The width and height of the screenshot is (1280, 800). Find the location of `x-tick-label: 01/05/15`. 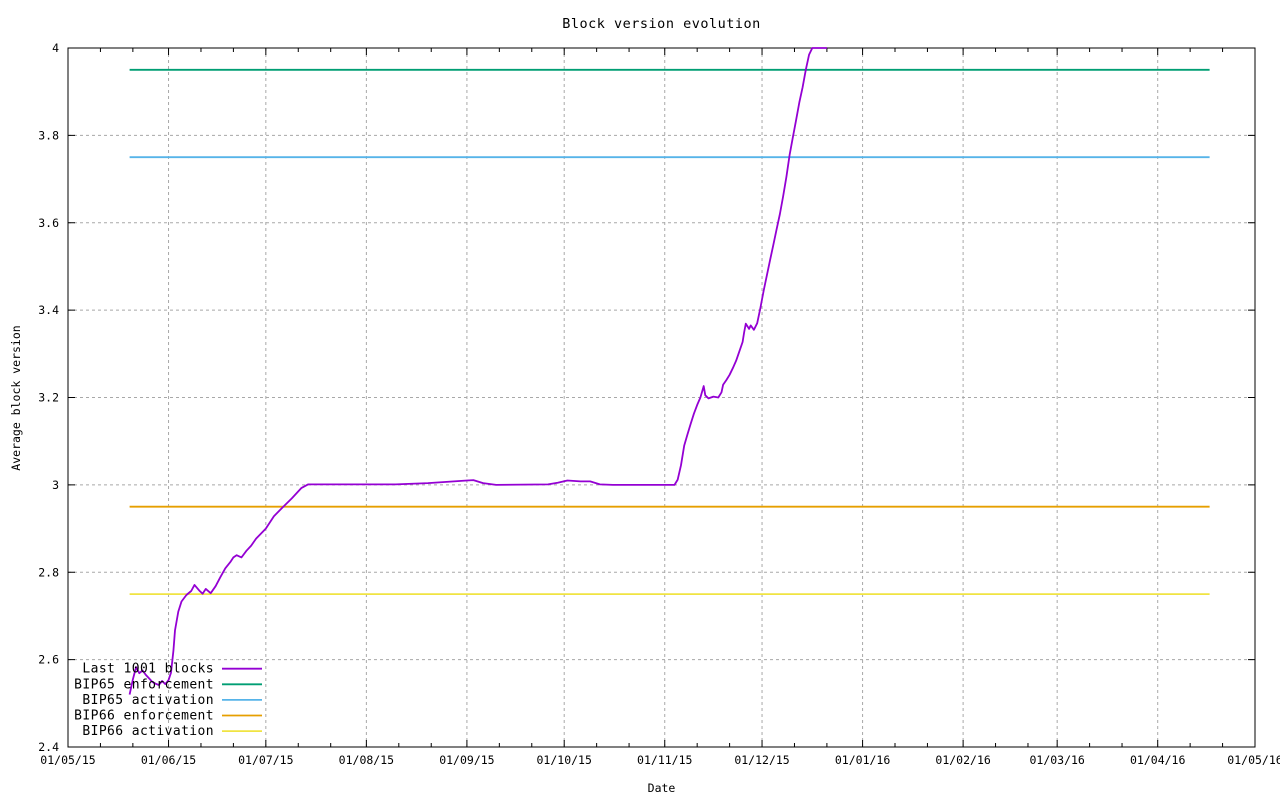

x-tick-label: 01/05/15 is located at coordinates (67, 760).